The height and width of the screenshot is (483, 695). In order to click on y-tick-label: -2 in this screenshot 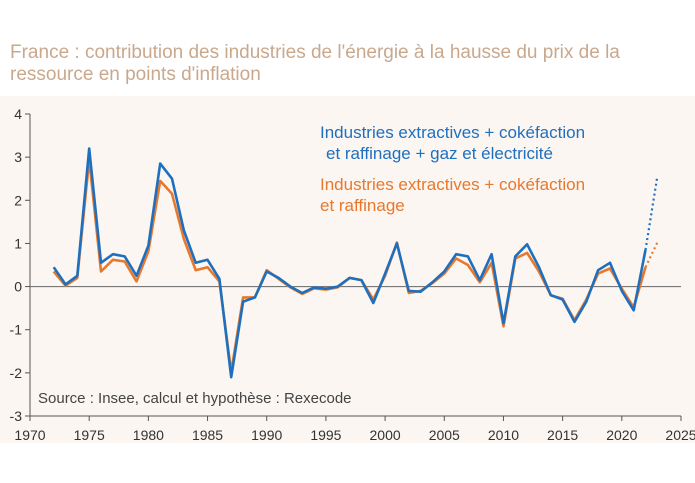, I will do `click(16, 373)`.